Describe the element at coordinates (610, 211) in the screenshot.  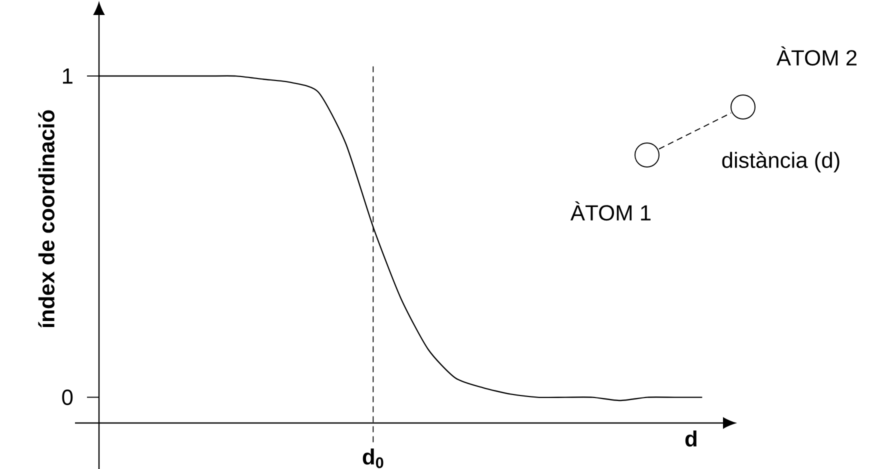
I see `annotation: ÀTOM 1` at that location.